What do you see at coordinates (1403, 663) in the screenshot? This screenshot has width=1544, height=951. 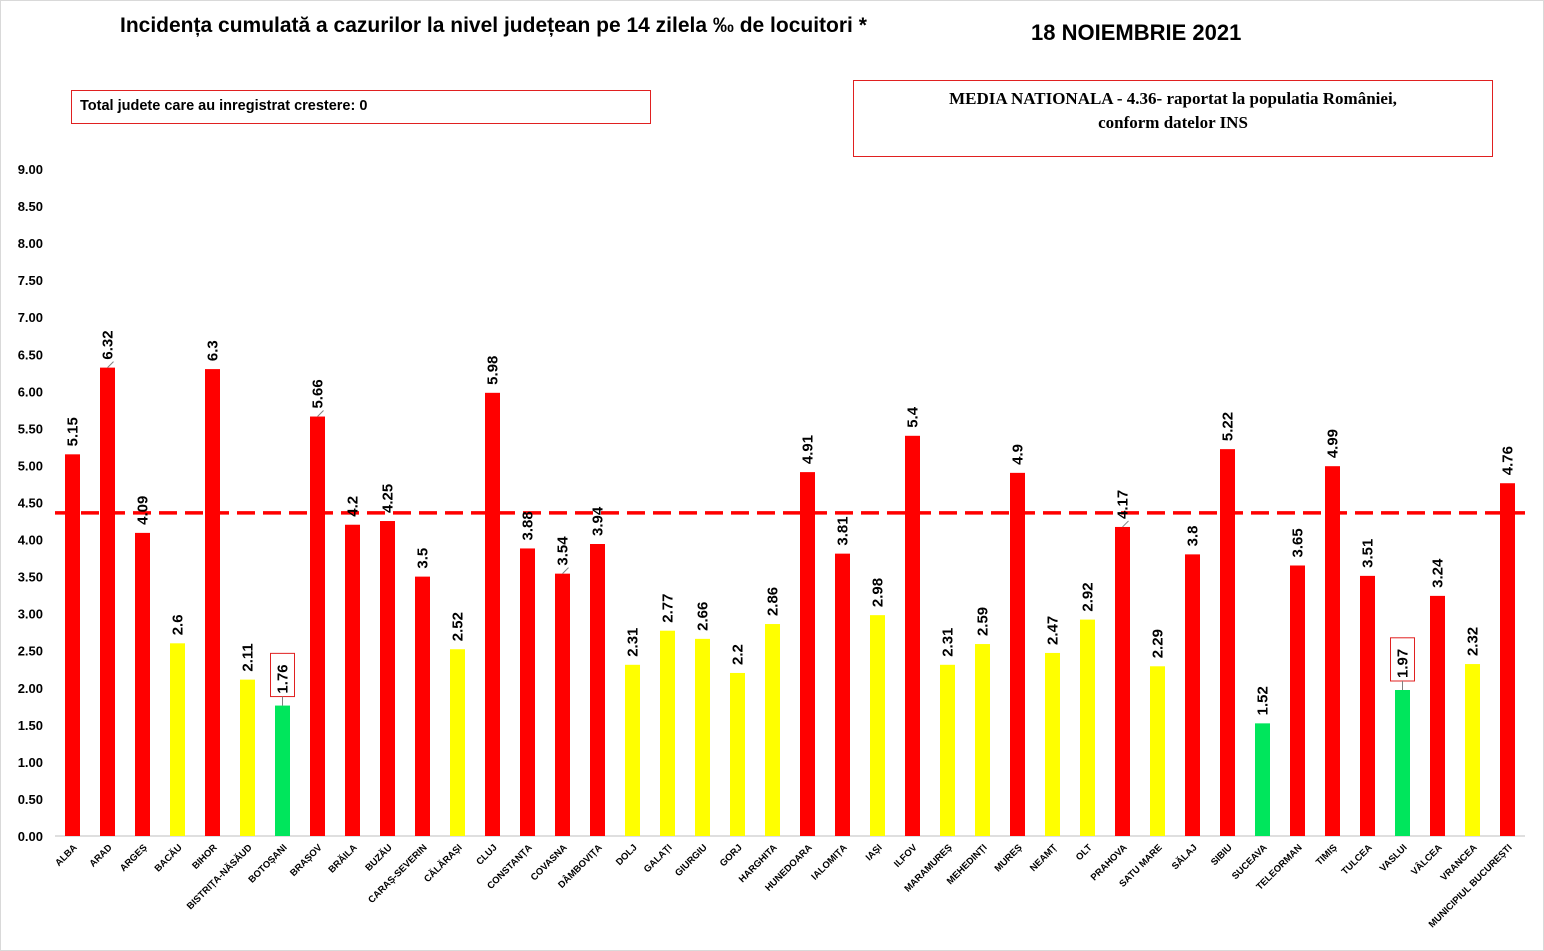 I see `data-label: 1.97` at bounding box center [1403, 663].